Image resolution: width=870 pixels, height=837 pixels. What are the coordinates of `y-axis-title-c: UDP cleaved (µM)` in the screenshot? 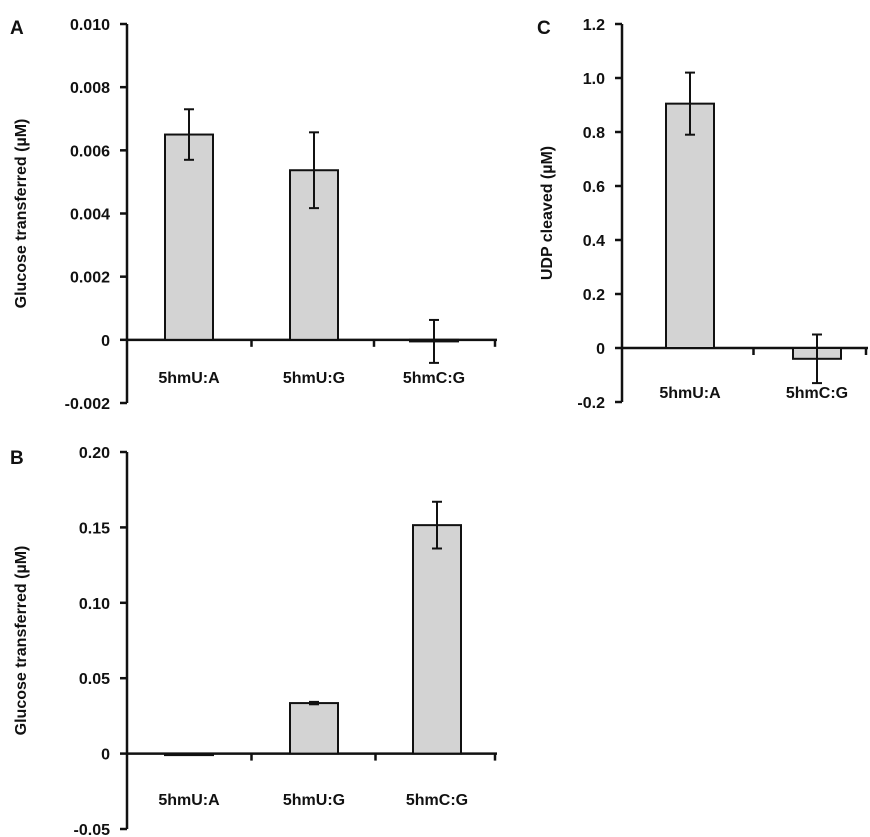 It's located at (547, 213).